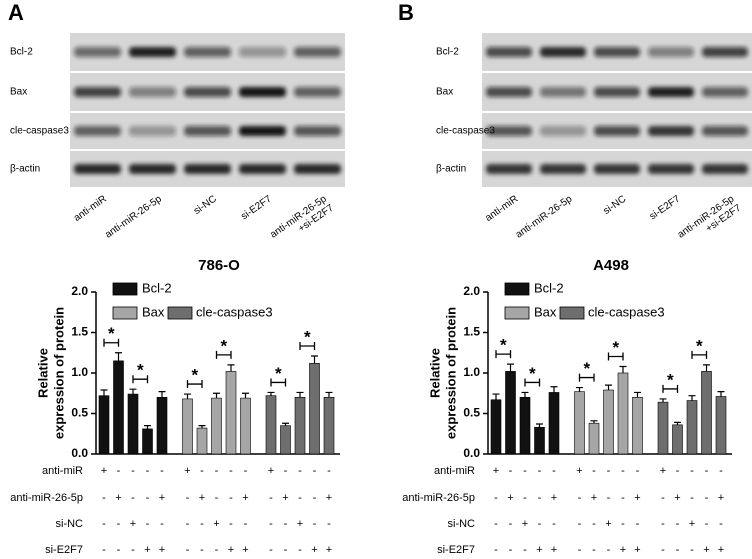 This screenshot has height=559, width=752. I want to click on legend-label: cle-caspase3, so click(626, 311).